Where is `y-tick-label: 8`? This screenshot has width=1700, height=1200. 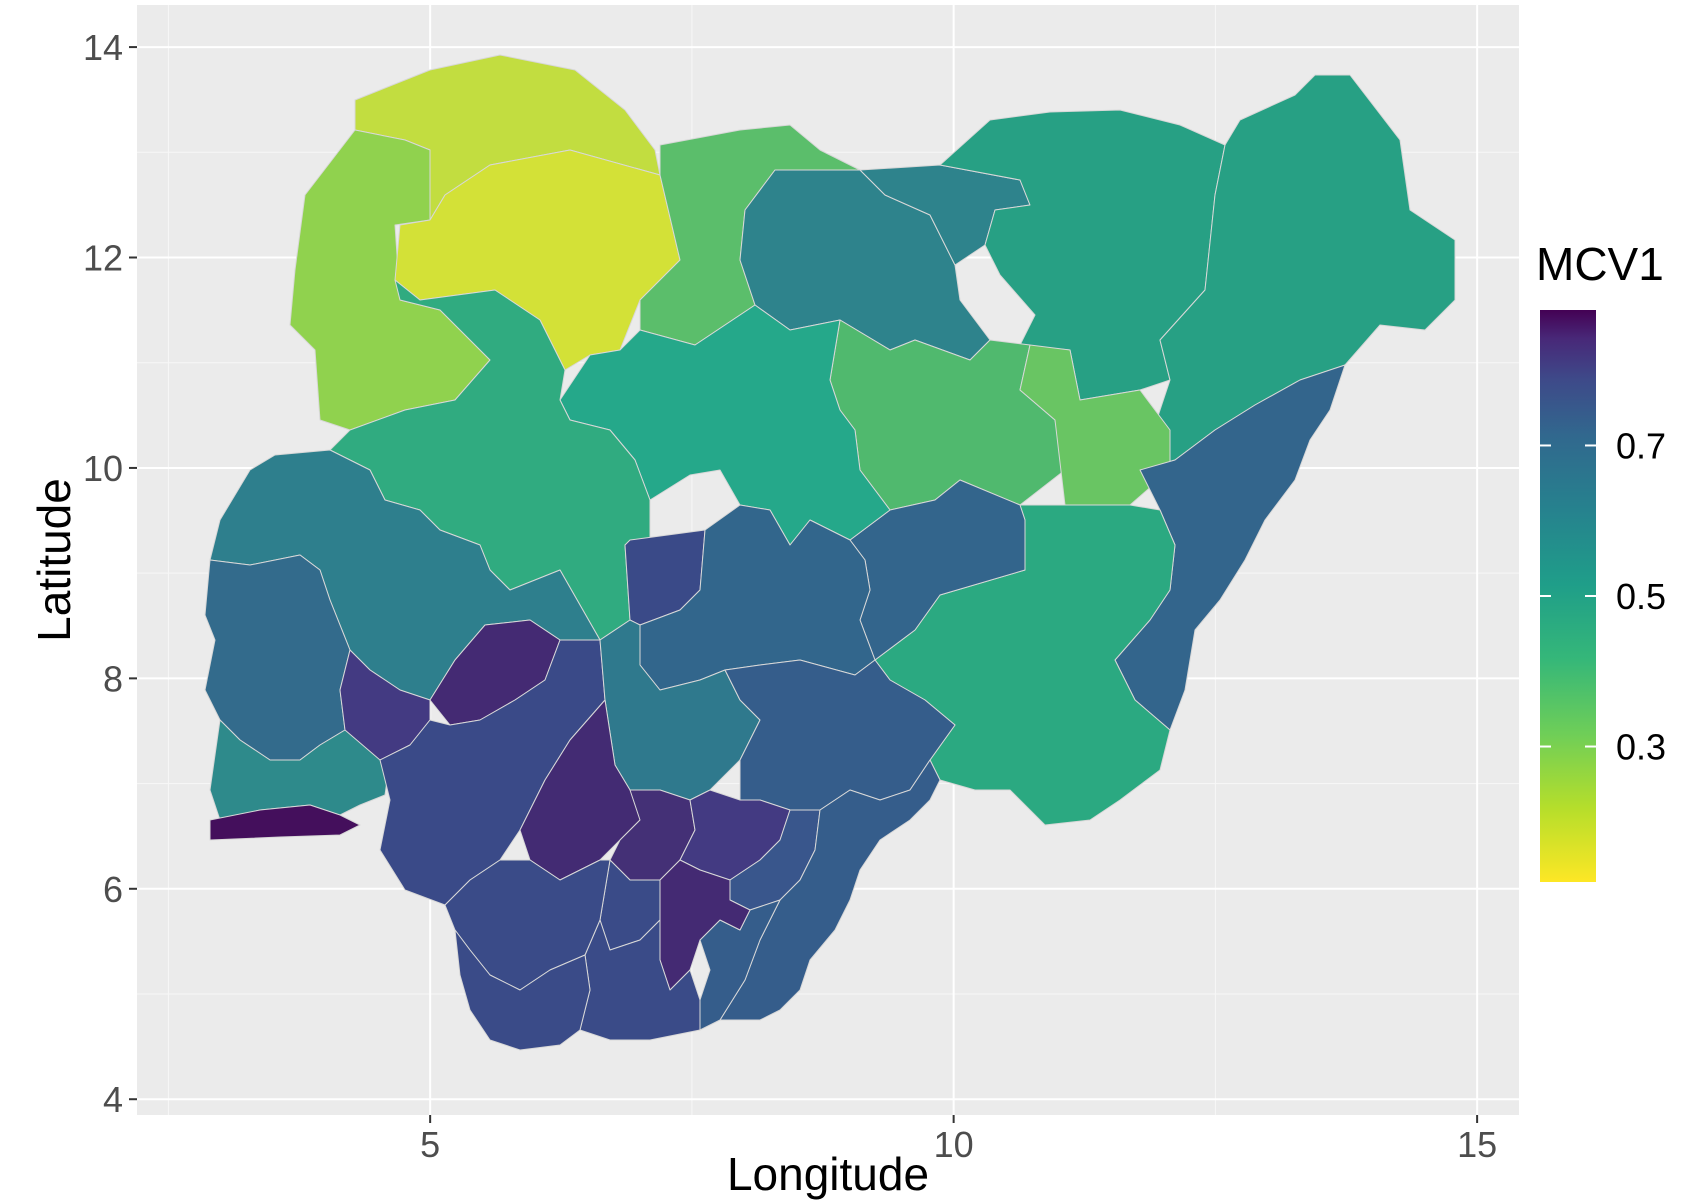 y-tick-label: 8 is located at coordinates (113, 678).